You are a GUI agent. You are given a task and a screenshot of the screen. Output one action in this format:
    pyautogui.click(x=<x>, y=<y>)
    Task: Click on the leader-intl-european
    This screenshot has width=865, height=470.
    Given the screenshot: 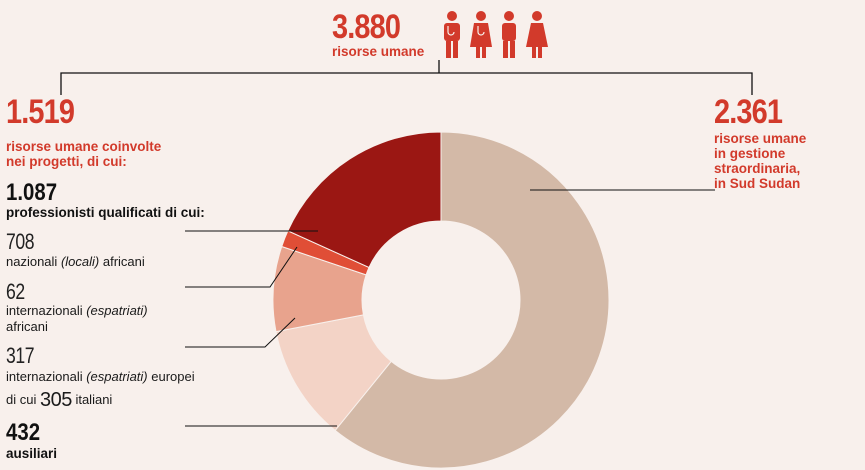 What is the action you would take?
    pyautogui.click(x=240, y=332)
    